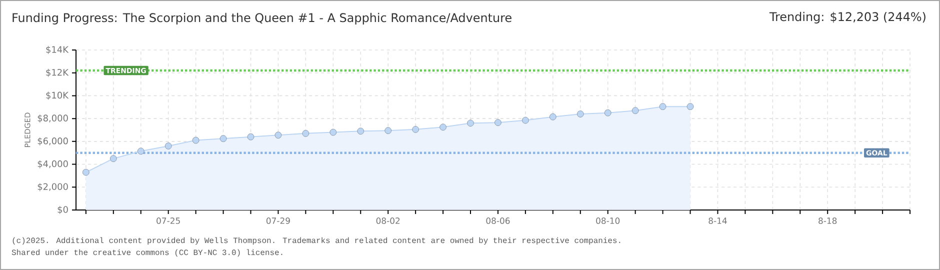  What do you see at coordinates (717, 221) in the screenshot?
I see `x-tick-label: 8-14` at bounding box center [717, 221].